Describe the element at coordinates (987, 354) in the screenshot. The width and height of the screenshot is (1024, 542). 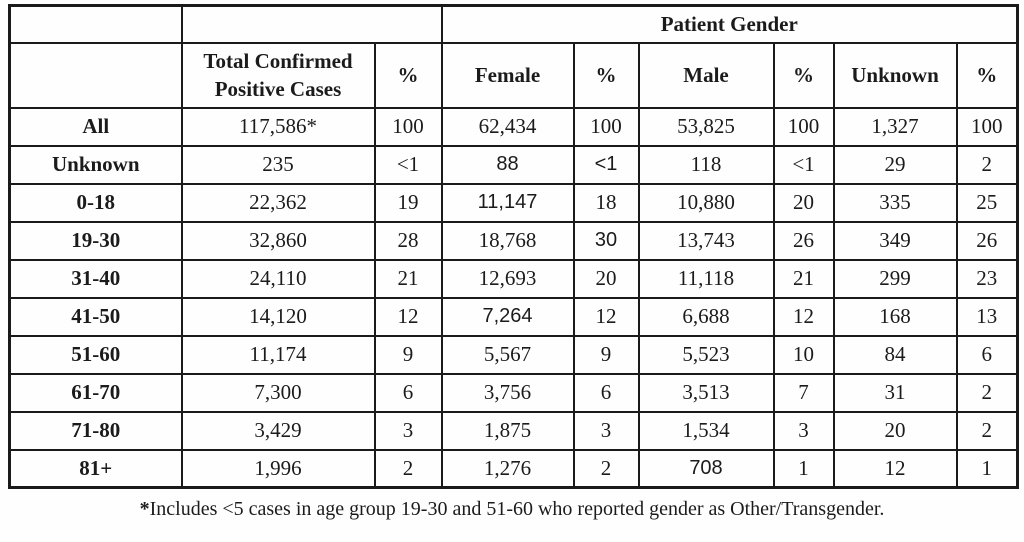
I see `unknown-pct-cell: 6` at that location.